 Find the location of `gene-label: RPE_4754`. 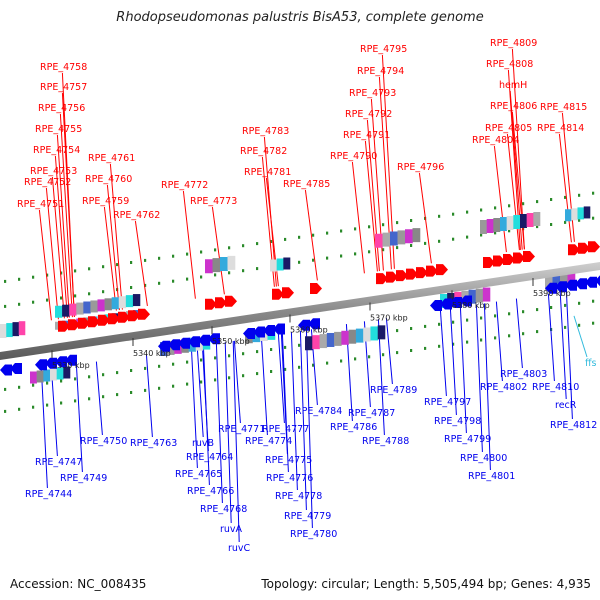

gene-label: RPE_4754 is located at coordinates (56, 150).